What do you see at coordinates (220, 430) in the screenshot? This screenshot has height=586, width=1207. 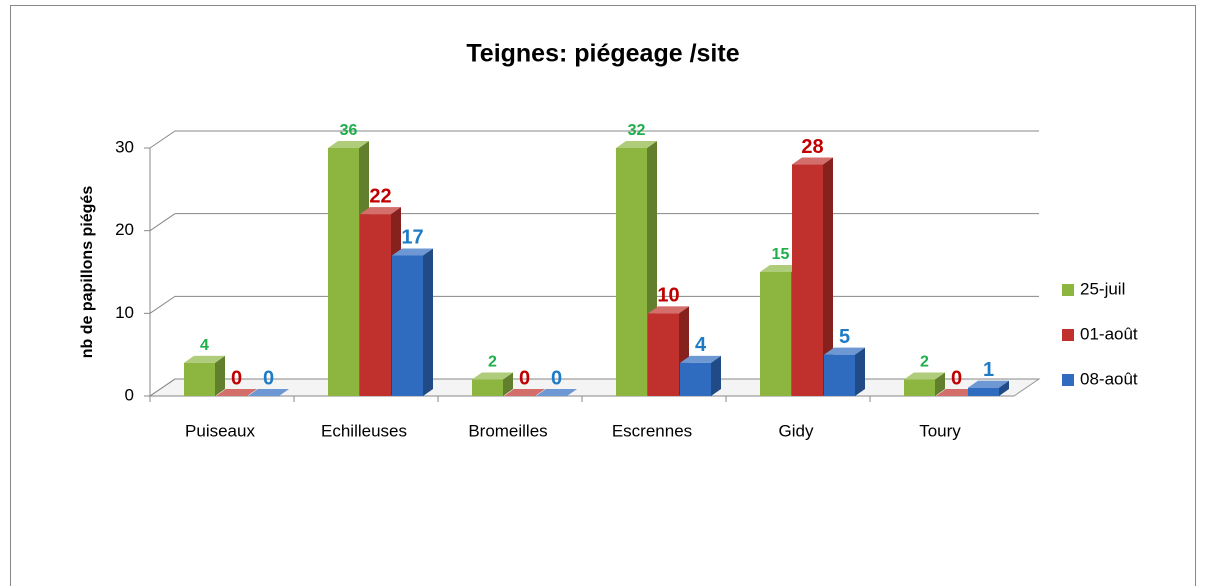 I see `x-tick-label: Puiseaux` at bounding box center [220, 430].